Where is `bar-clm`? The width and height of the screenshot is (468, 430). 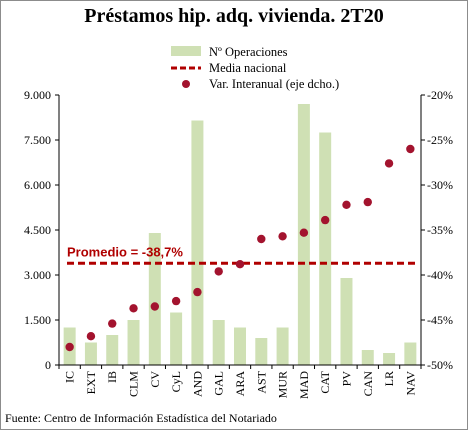
bar-clm is located at coordinates (133, 342).